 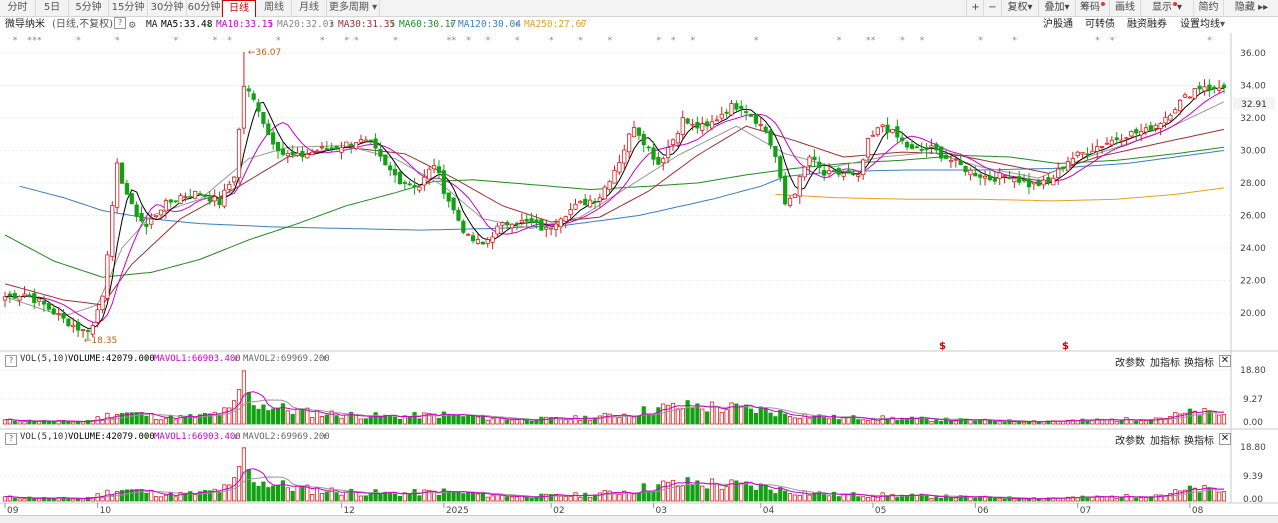 What do you see at coordinates (1250, 8) in the screenshot?
I see `hide-button: 隐藏 ▸▸` at bounding box center [1250, 8].